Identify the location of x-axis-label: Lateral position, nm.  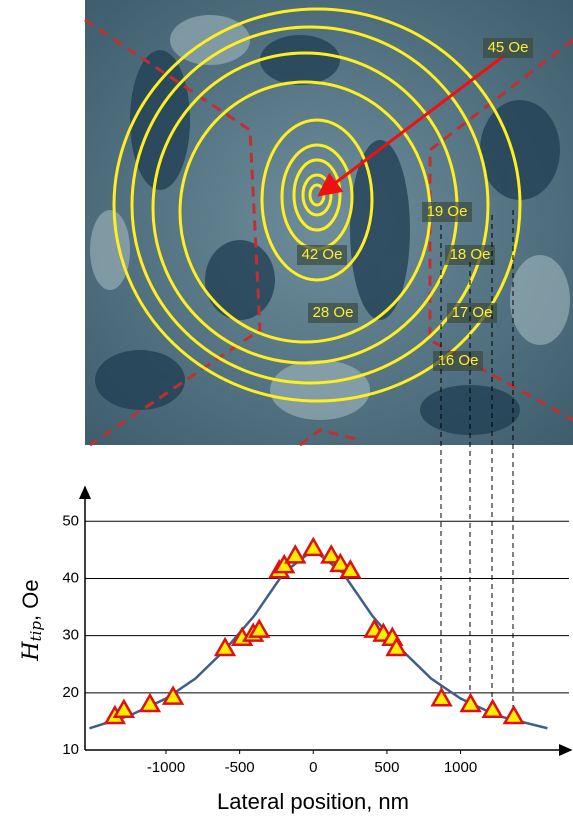
(313, 801).